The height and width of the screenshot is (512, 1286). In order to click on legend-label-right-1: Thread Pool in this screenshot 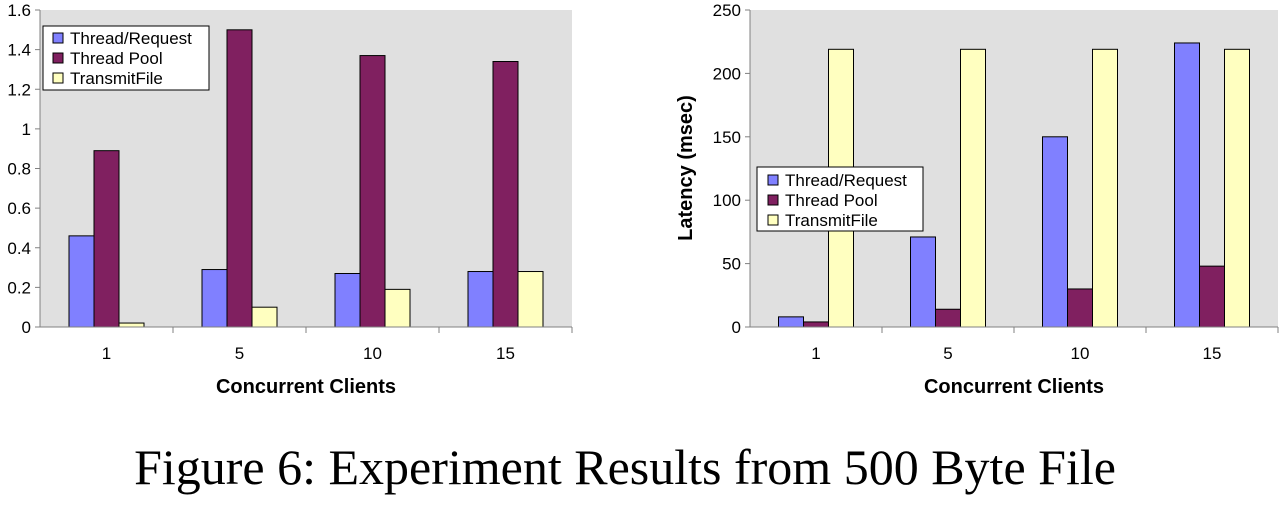, I will do `click(831, 200)`.